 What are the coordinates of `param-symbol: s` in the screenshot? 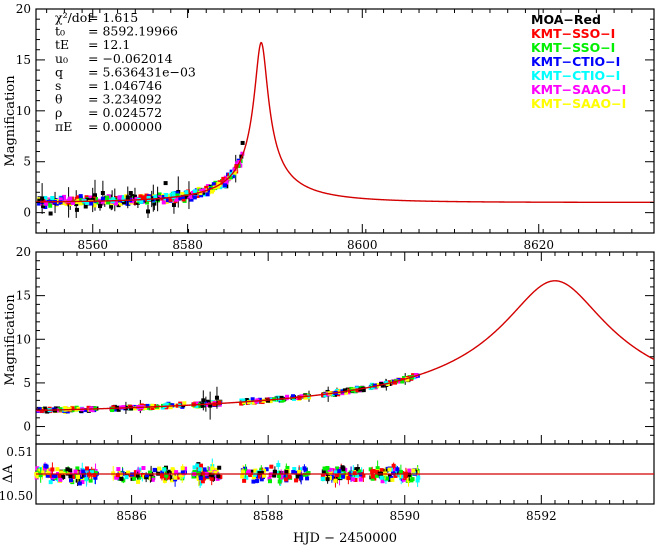 It's located at (58, 85).